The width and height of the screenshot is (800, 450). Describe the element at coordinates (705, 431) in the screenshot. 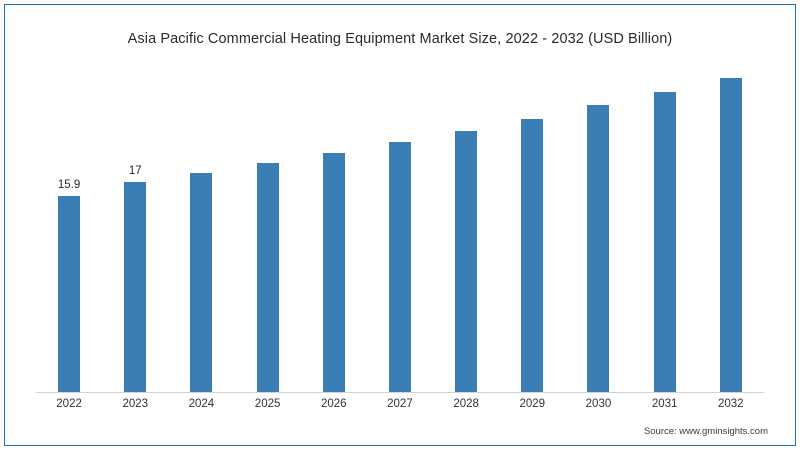

I see `source-attribution: Source: www.gminsights.com` at that location.